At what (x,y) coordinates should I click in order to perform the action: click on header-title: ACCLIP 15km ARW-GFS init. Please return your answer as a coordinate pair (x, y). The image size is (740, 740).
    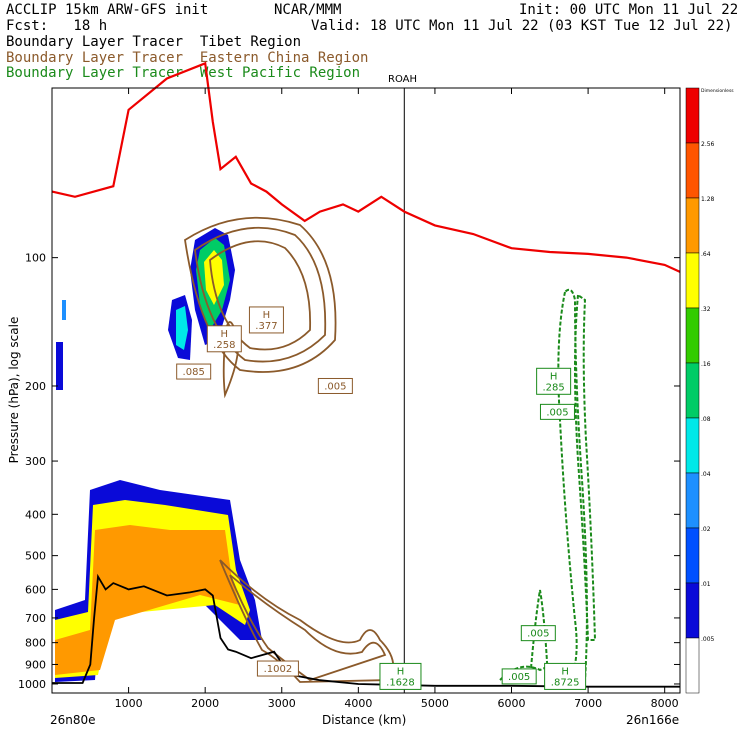
    Looking at the image, I should click on (107, 10).